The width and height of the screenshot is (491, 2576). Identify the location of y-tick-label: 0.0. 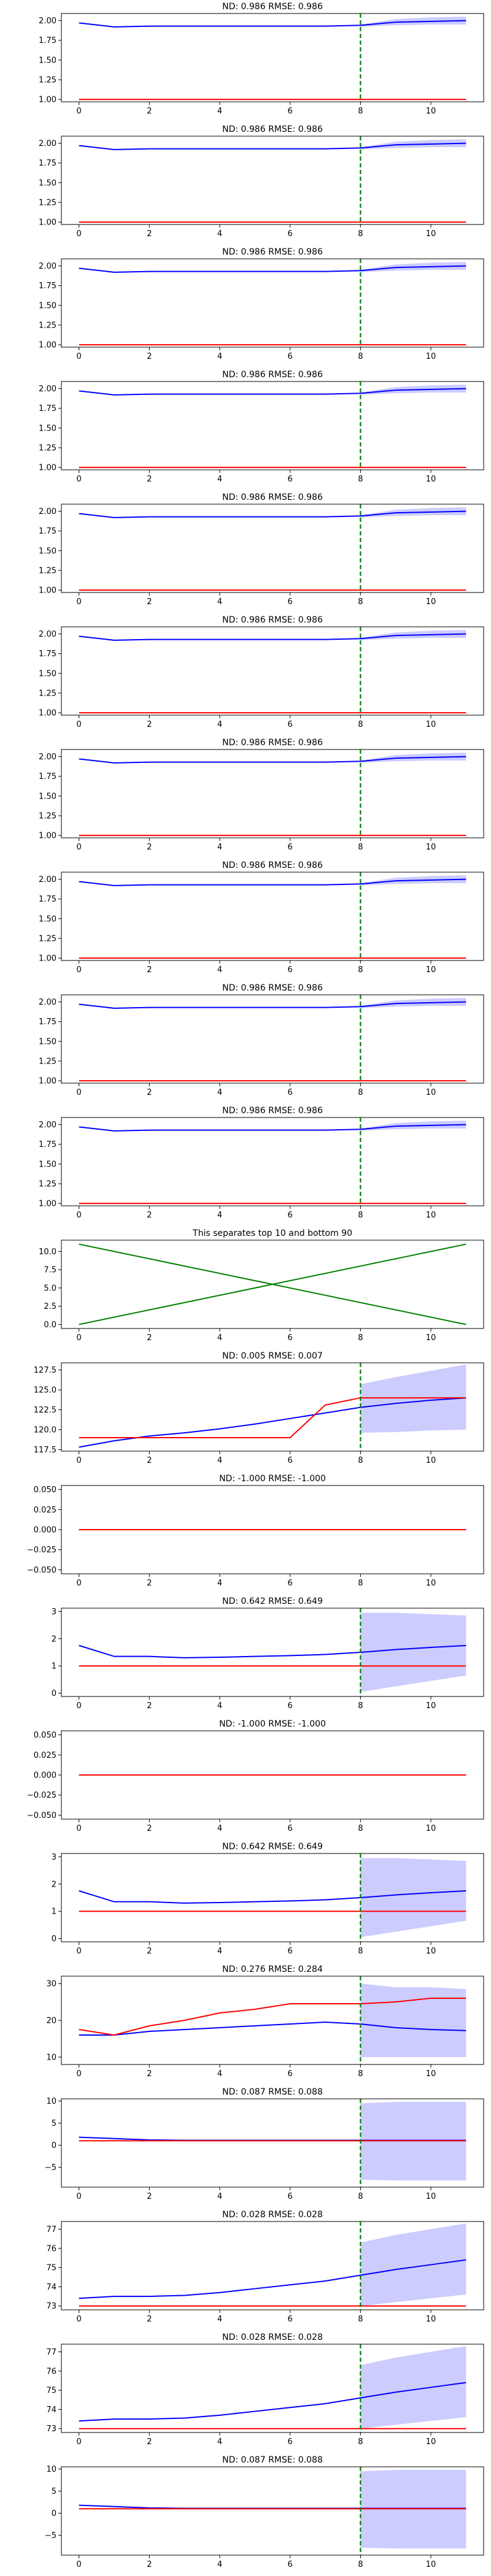
(50, 1325).